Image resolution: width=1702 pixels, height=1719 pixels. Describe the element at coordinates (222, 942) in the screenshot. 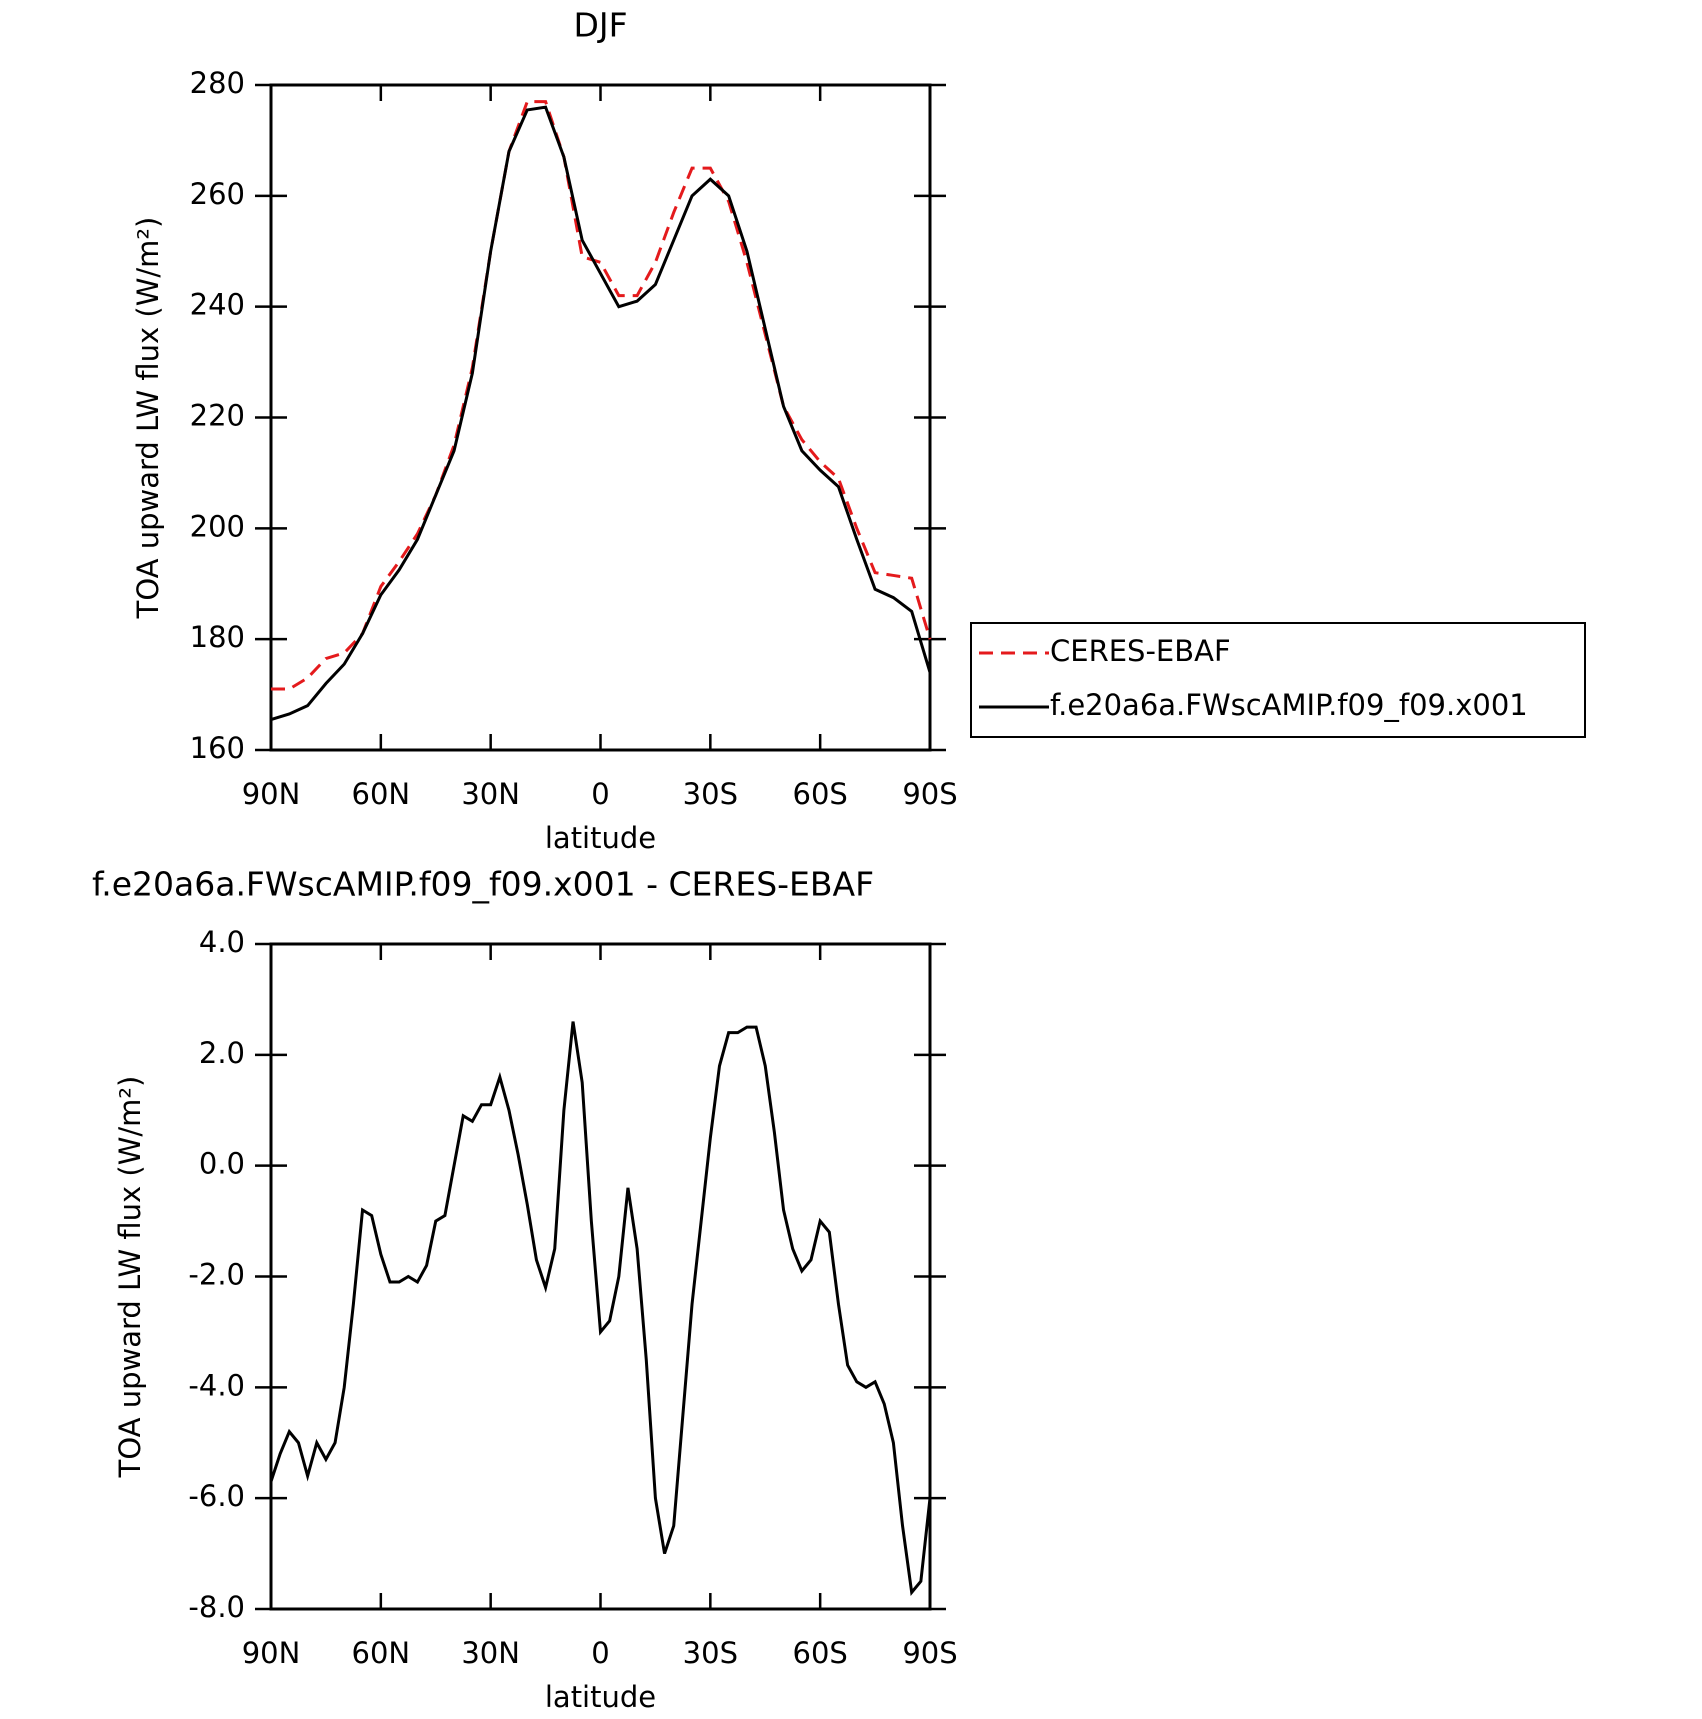

I see `y-tick-label: 4.0` at that location.